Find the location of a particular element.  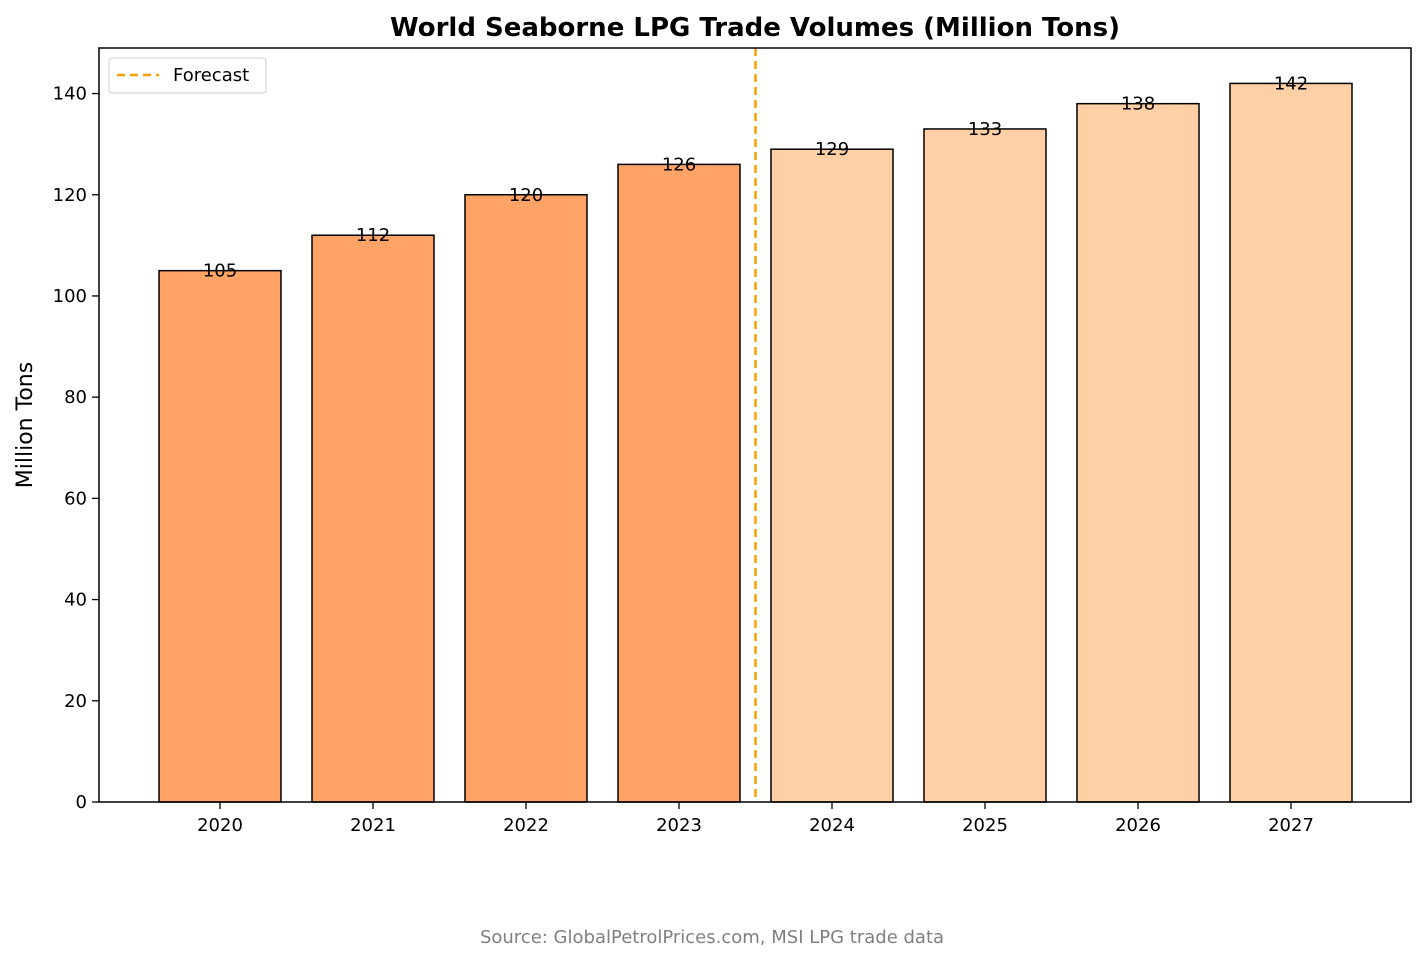

x-tick-label-2021: 2021 is located at coordinates (373, 825).